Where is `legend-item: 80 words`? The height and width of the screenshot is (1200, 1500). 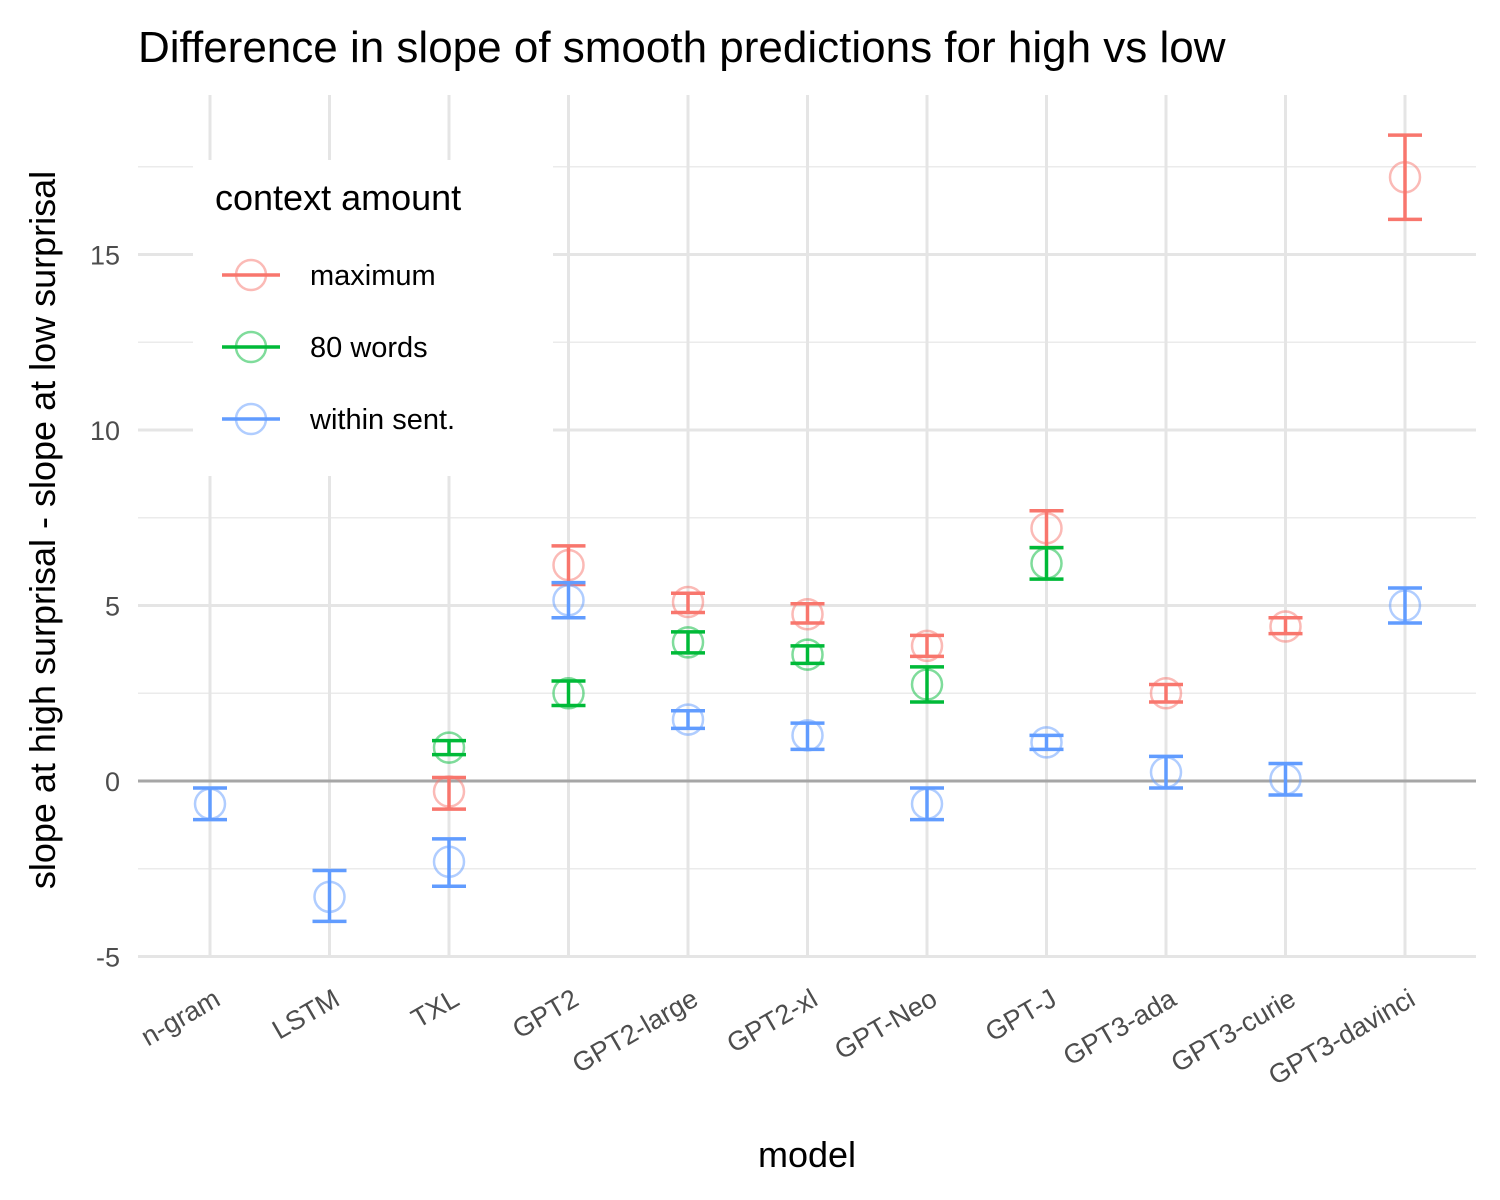
legend-item: 80 words is located at coordinates (325, 347).